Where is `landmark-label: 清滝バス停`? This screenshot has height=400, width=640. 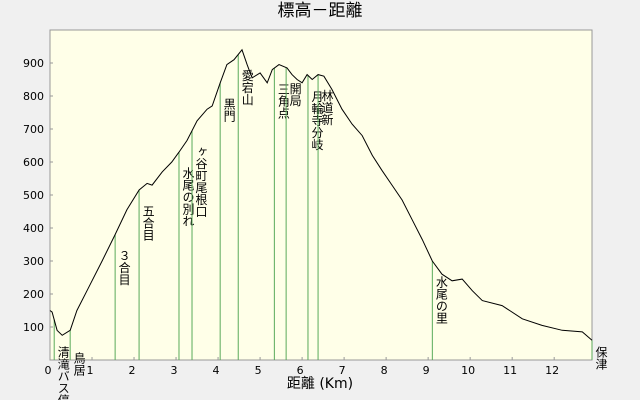 landmark-label: 清滝バス停 is located at coordinates (63, 373).